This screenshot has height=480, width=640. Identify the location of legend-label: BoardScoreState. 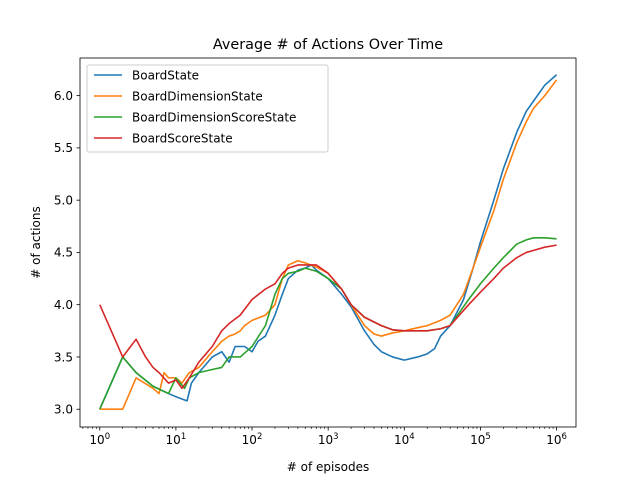
(182, 138).